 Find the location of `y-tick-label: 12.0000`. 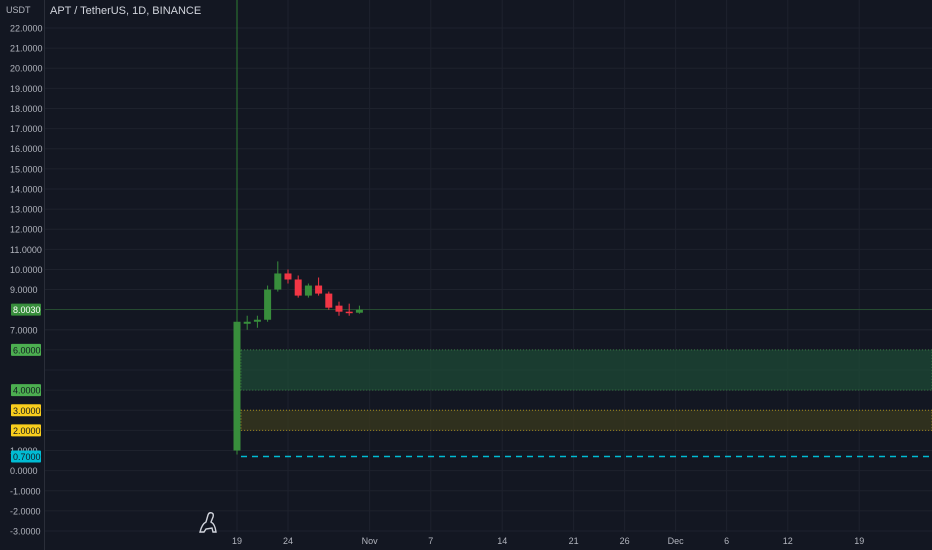

y-tick-label: 12.0000 is located at coordinates (26, 230).